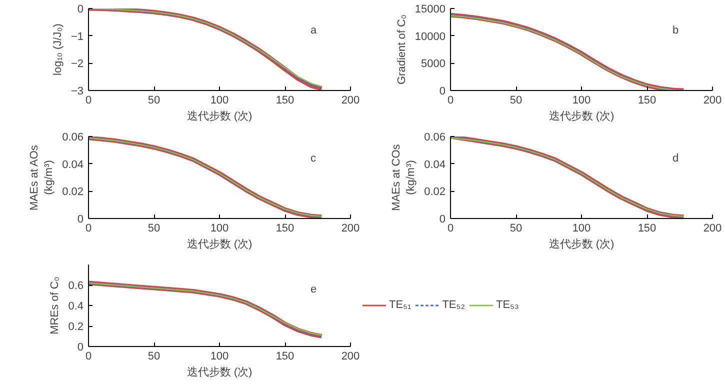  I want to click on y-axis-title: MAEs at AOs (kg/m³), so click(42, 177).